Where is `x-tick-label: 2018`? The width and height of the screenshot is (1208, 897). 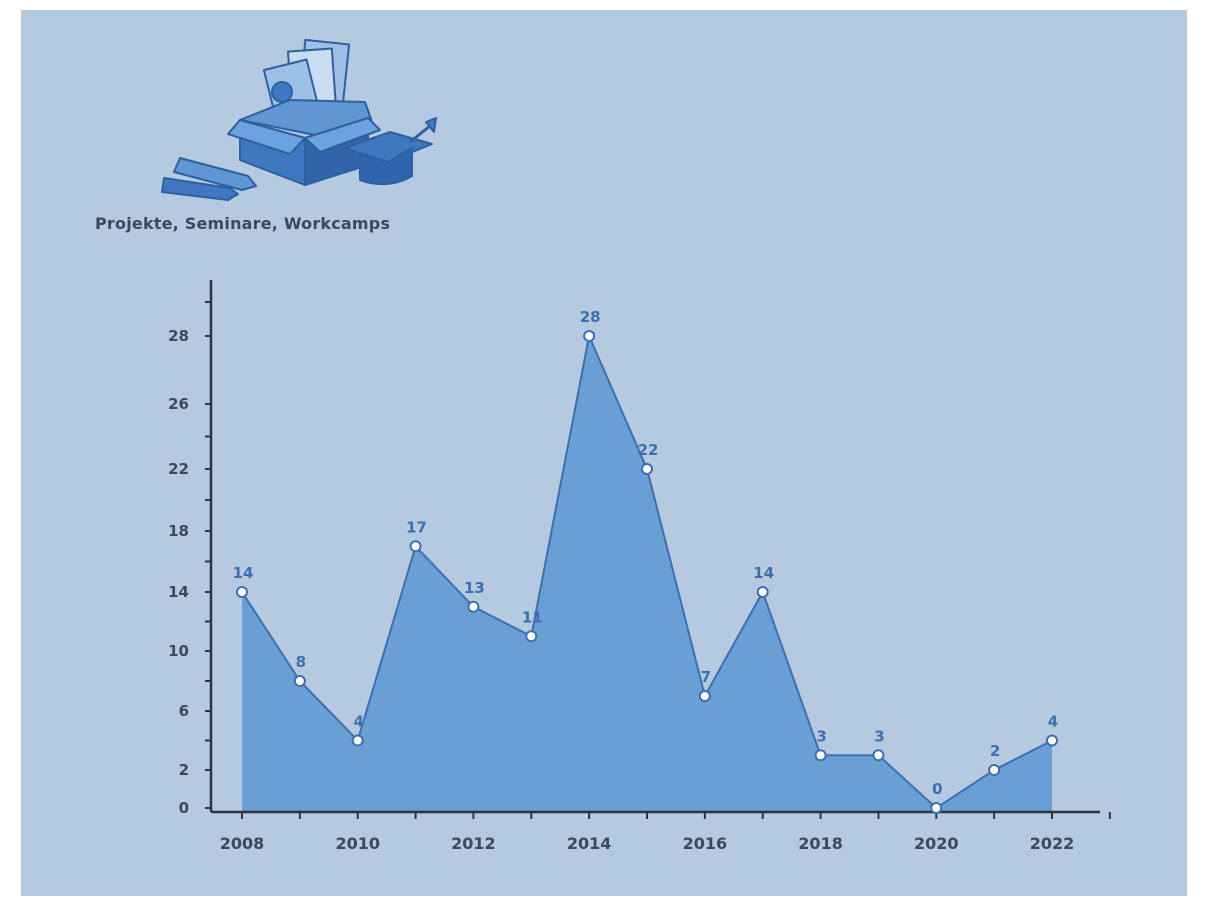
x-tick-label: 2018 is located at coordinates (820, 843).